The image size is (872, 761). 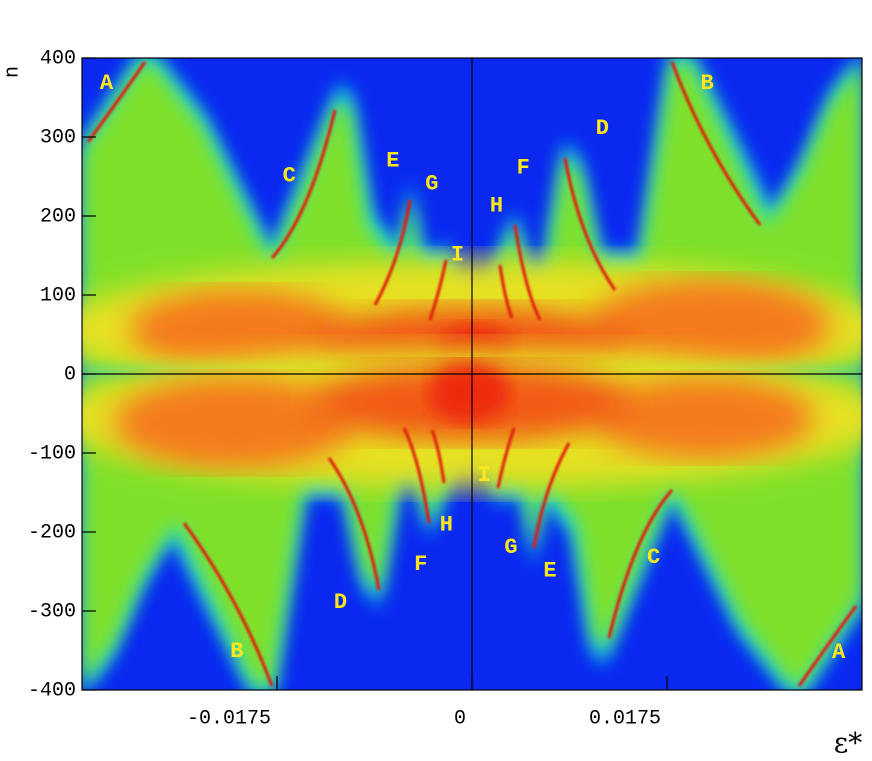 What do you see at coordinates (12, 72) in the screenshot?
I see `y-axis-label: n` at bounding box center [12, 72].